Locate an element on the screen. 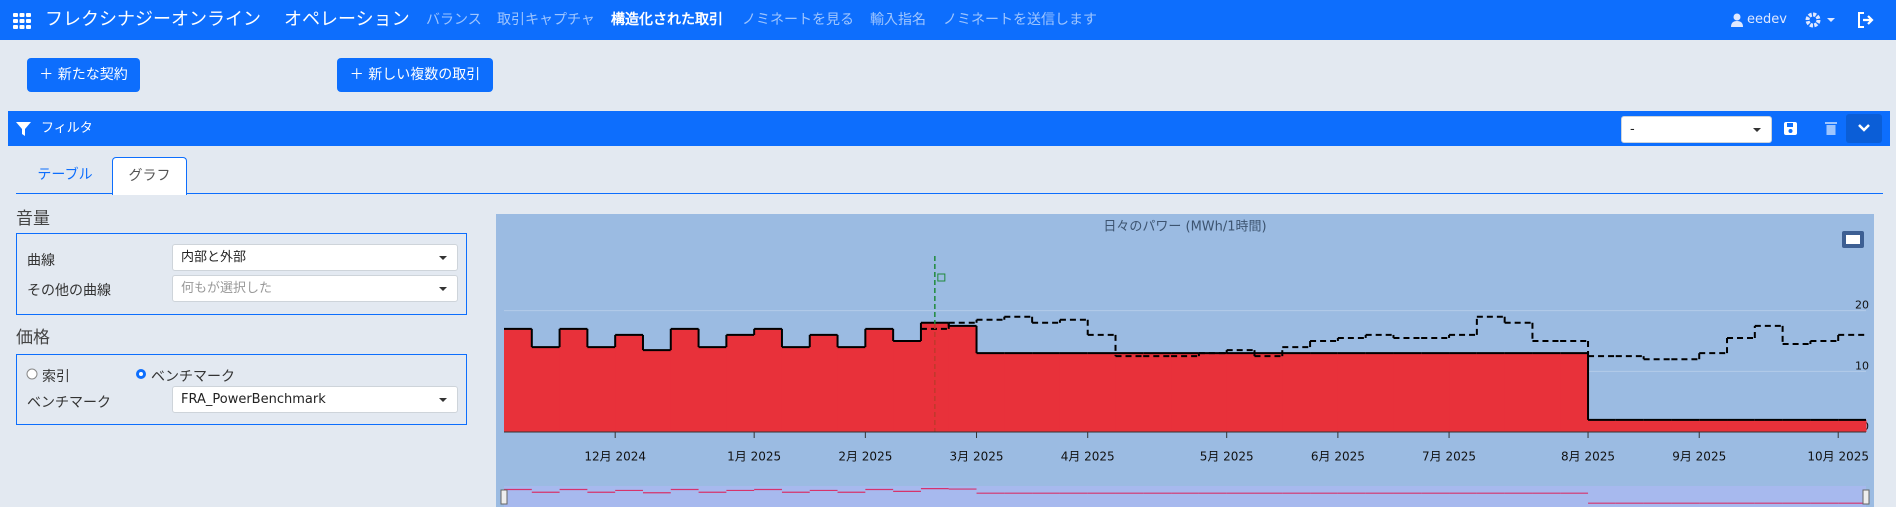  apps-icon is located at coordinates (22, 21).